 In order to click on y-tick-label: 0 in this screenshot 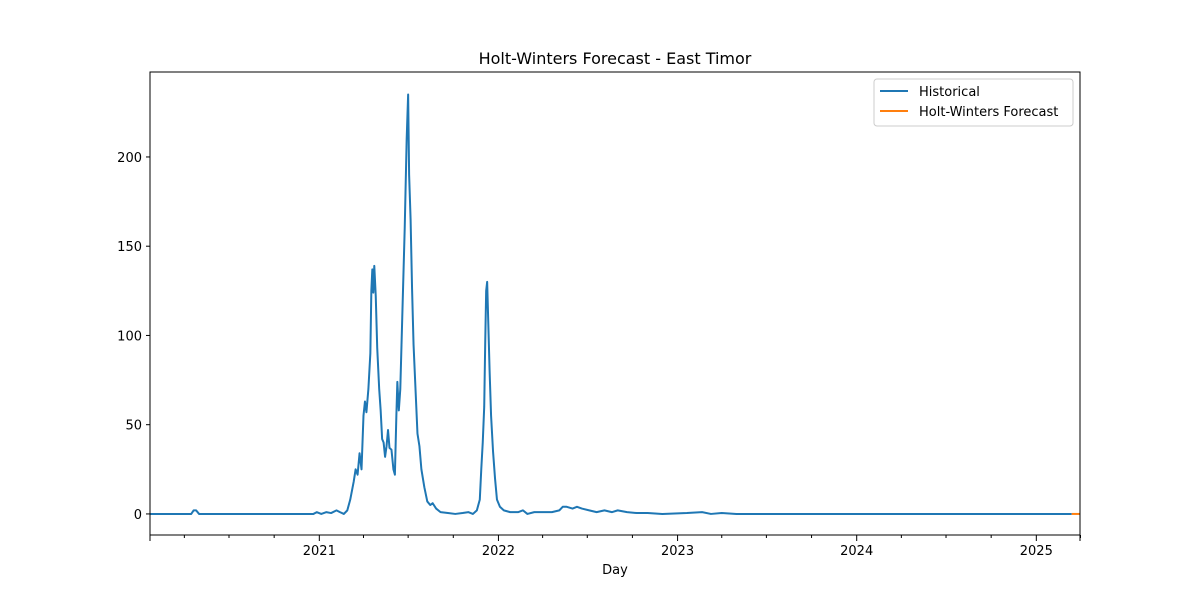, I will do `click(138, 515)`.